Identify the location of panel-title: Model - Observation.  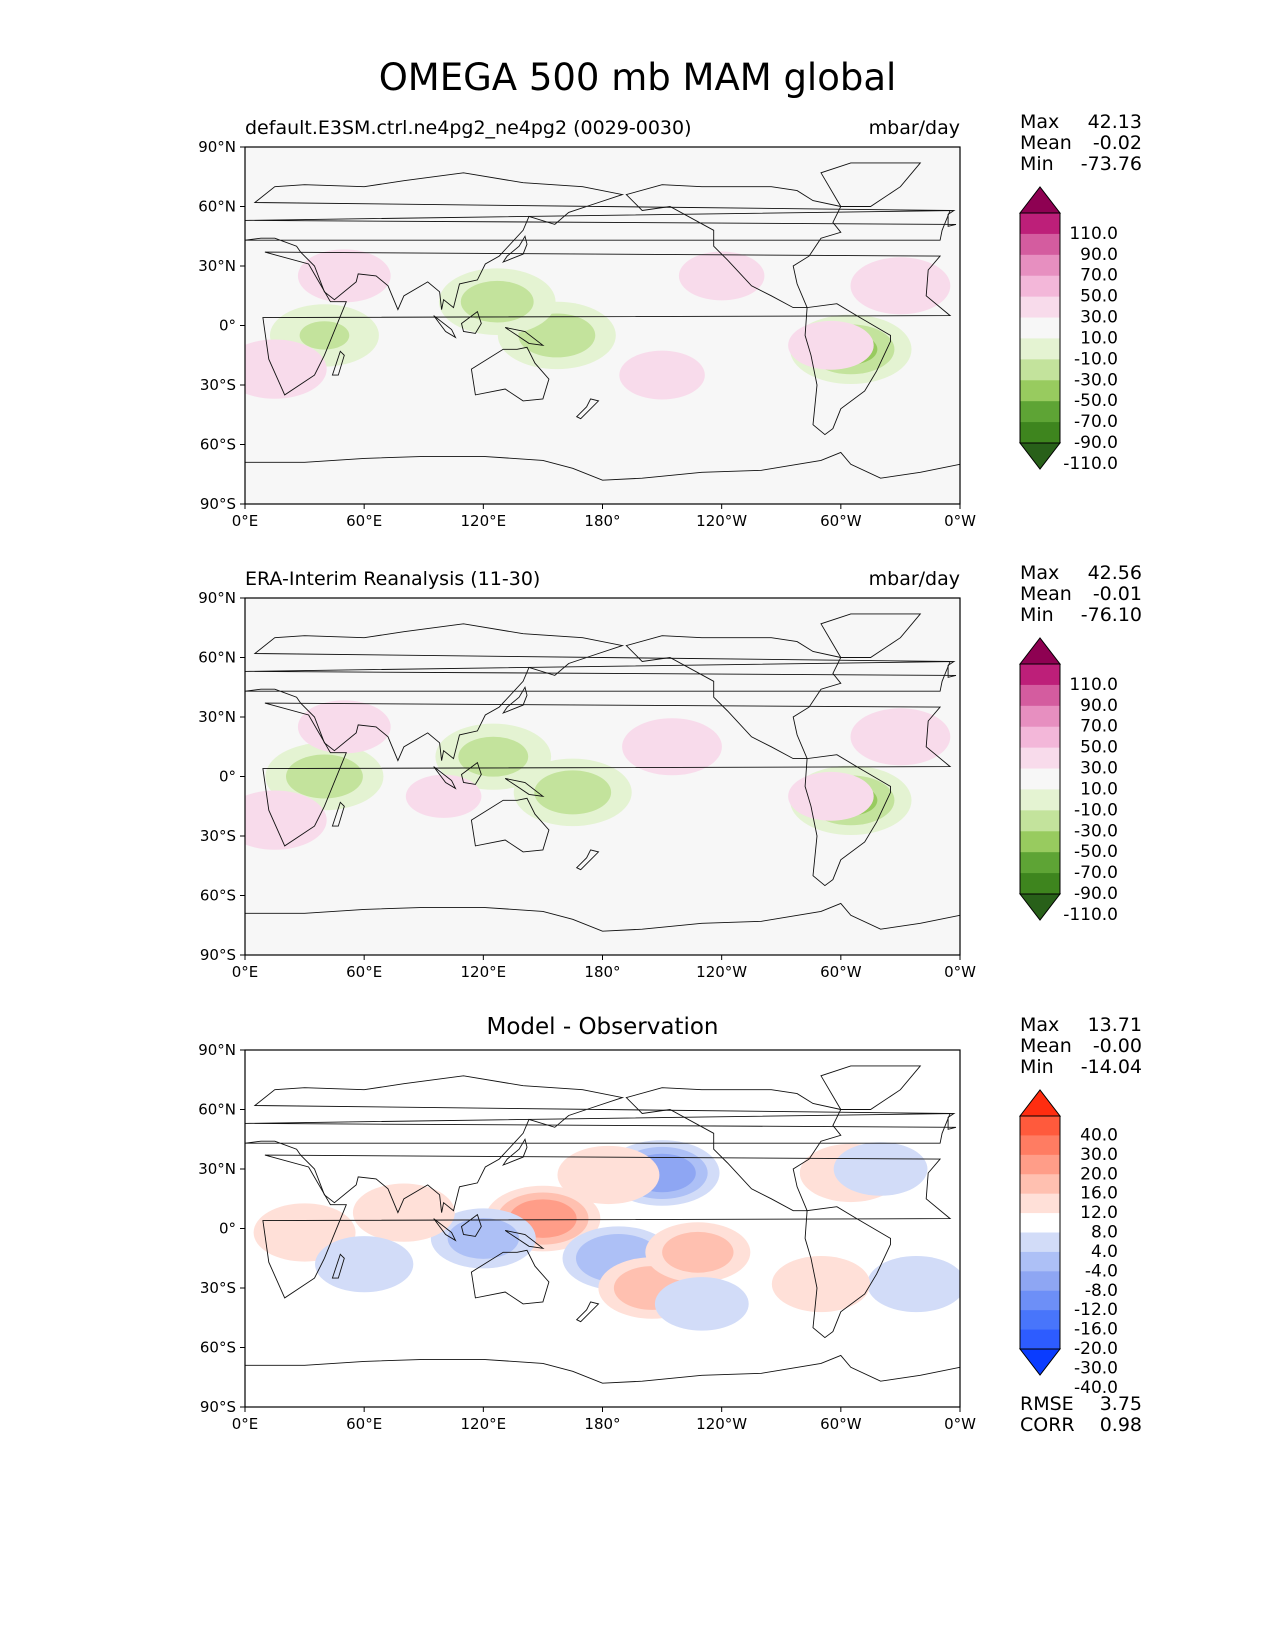
(602, 1027).